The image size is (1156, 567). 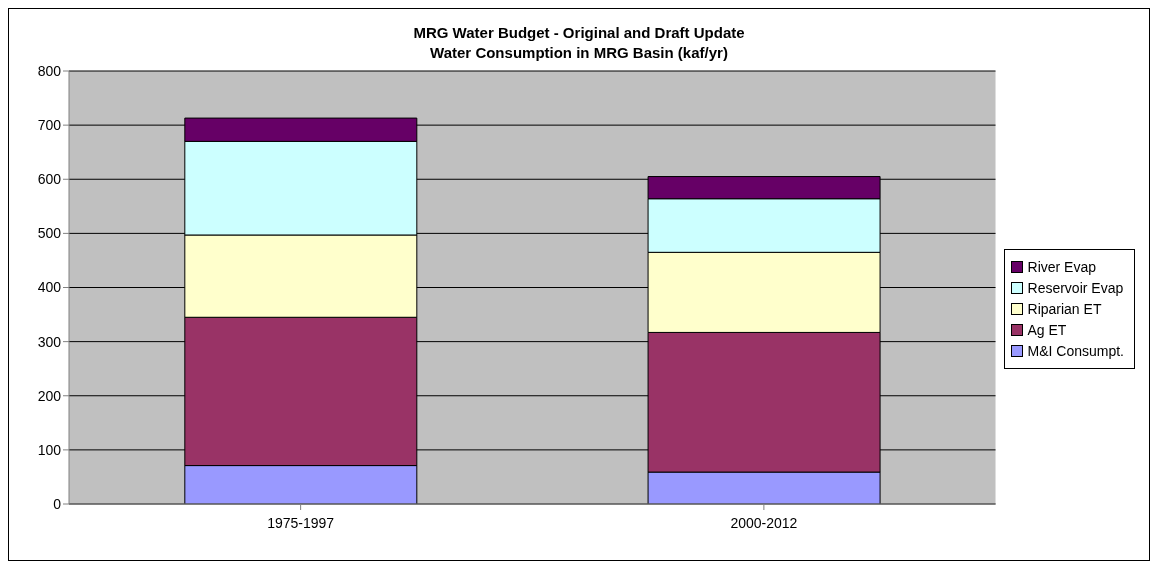 What do you see at coordinates (49, 341) in the screenshot?
I see `y-tick-label: 300` at bounding box center [49, 341].